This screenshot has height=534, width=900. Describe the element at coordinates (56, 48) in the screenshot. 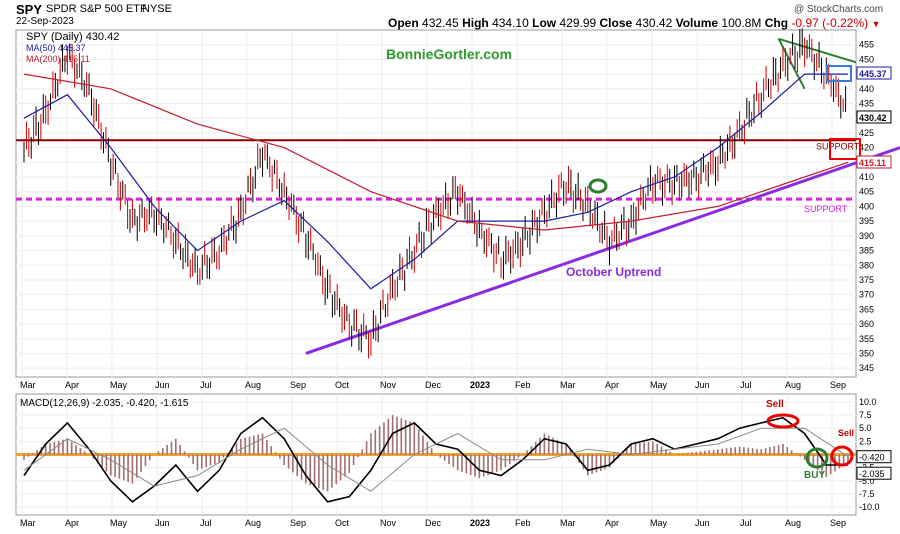

I see `legend-ma50: MA(50) 445.37` at that location.